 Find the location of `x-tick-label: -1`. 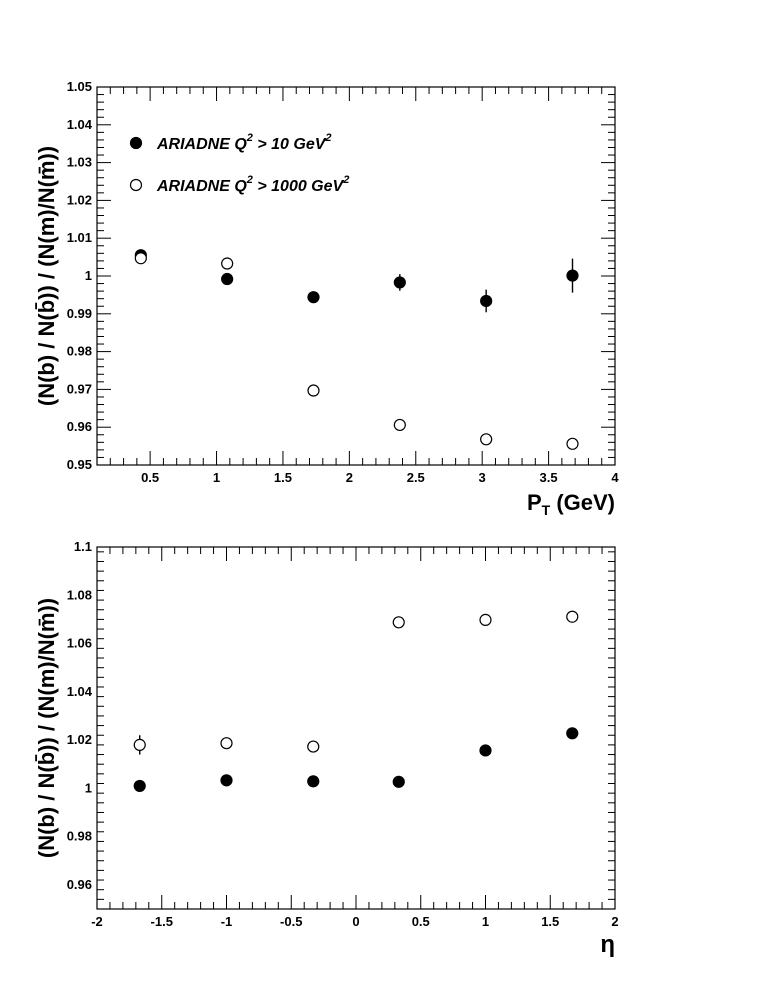

x-tick-label: -1 is located at coordinates (227, 921).